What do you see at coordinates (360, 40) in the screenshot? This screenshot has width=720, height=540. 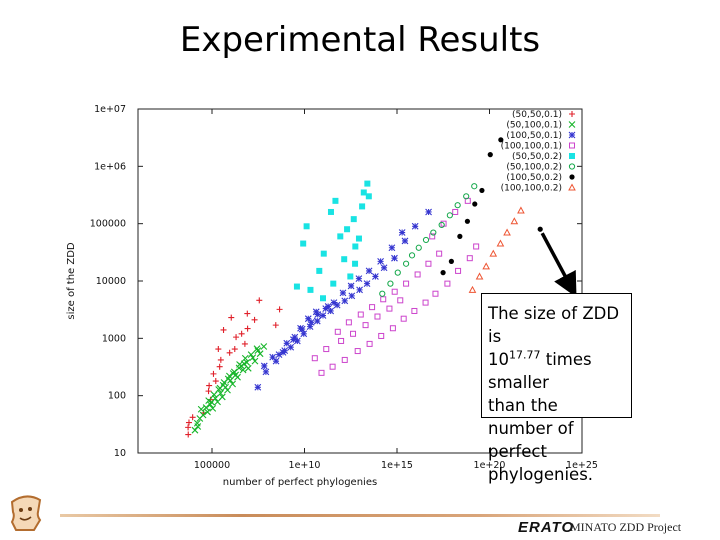 I see `slide-title: Experimental Results` at bounding box center [360, 40].